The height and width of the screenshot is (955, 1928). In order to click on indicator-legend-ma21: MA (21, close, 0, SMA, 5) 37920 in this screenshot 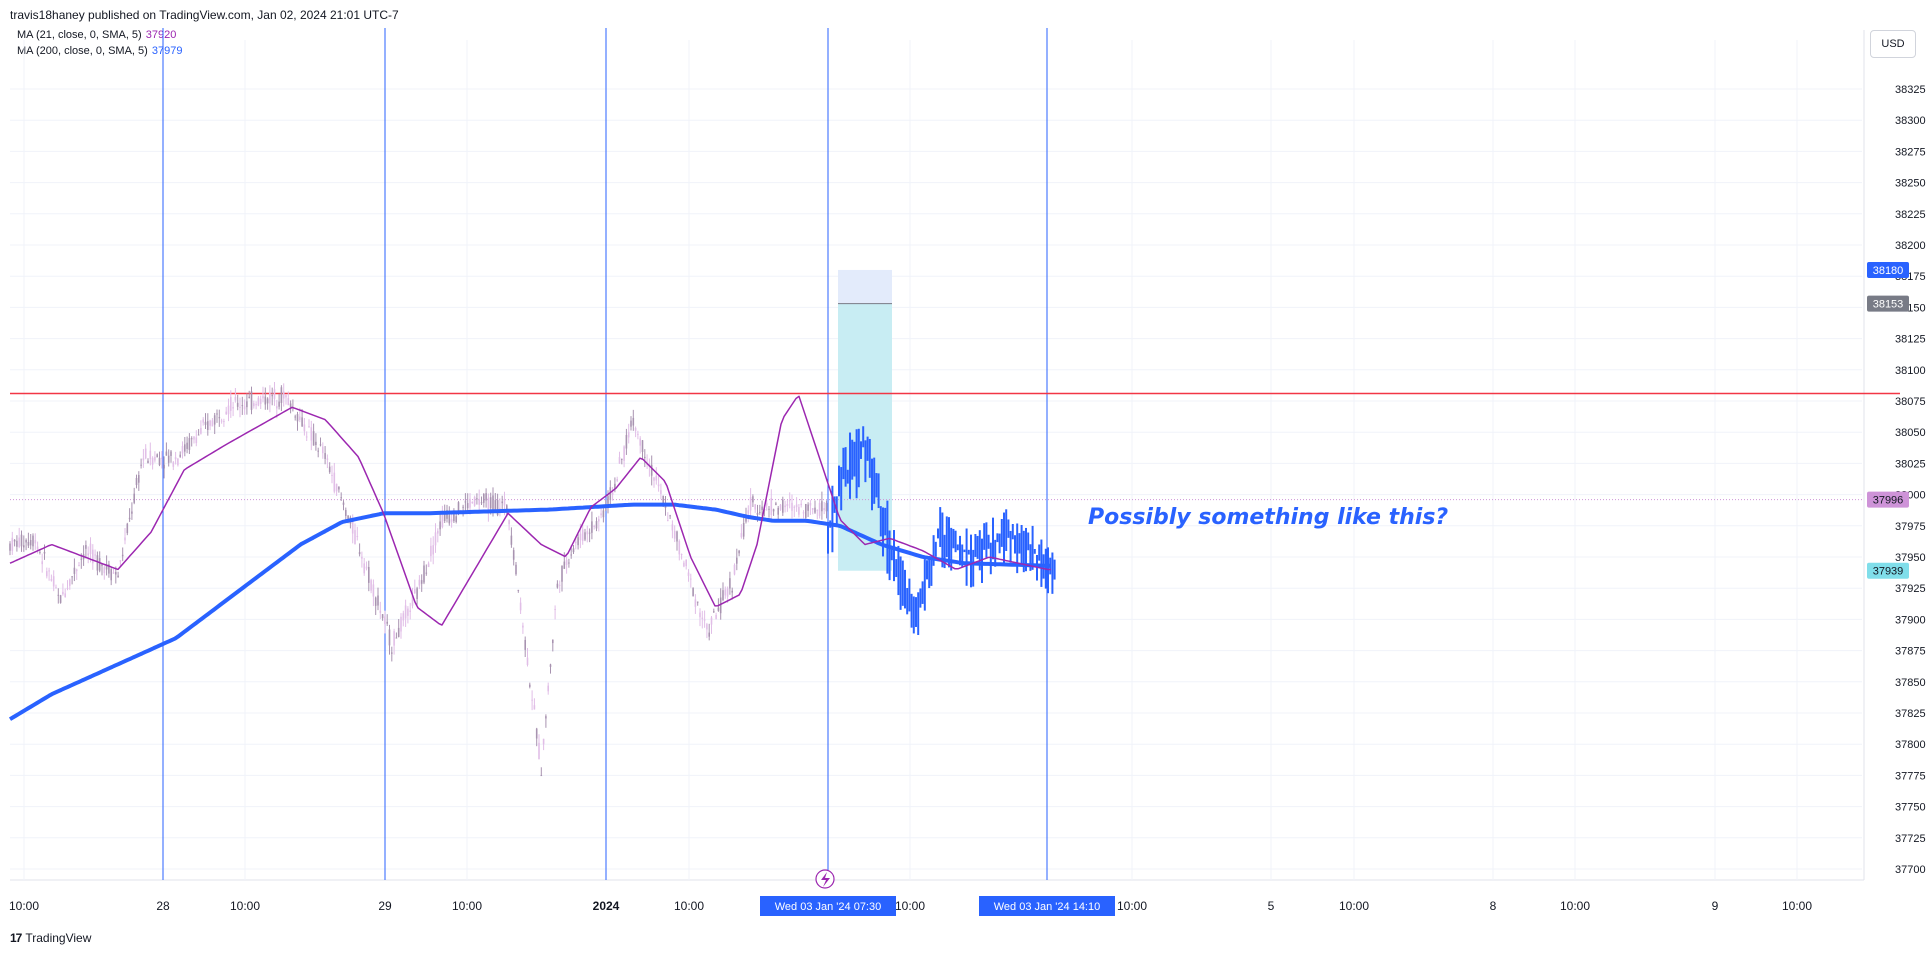, I will do `click(96, 35)`.